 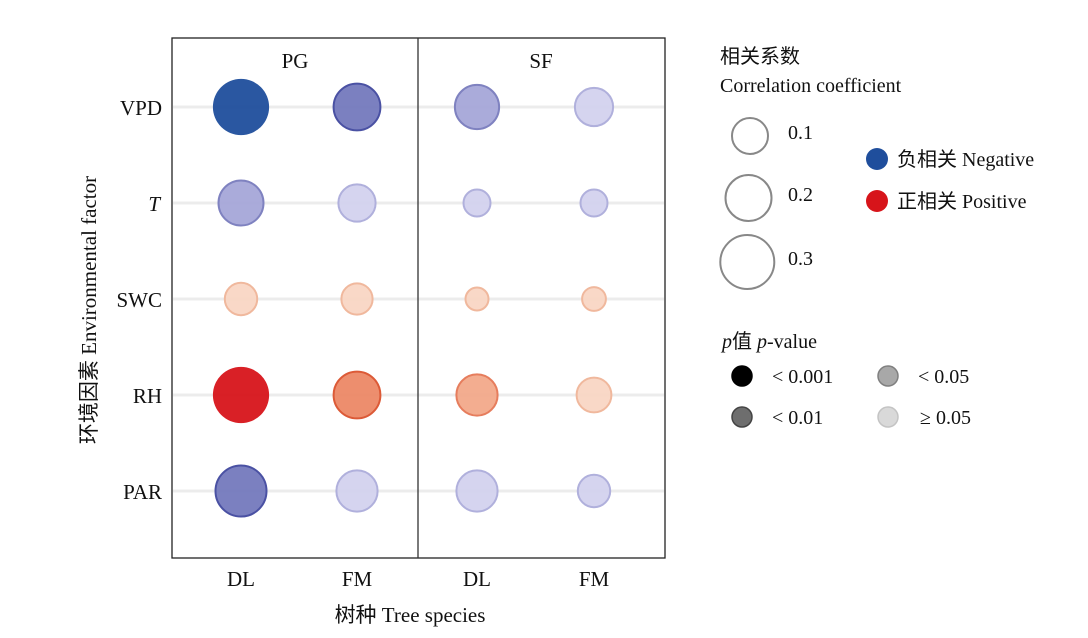 What do you see at coordinates (89, 310) in the screenshot?
I see `y-axis-title: 环境因素 Environmental factor` at bounding box center [89, 310].